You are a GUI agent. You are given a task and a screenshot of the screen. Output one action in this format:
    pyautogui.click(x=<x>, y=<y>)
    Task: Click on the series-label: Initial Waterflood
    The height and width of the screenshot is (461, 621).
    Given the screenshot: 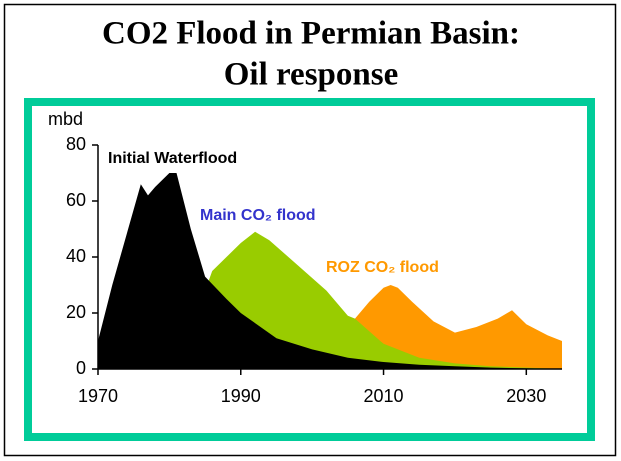 What is the action you would take?
    pyautogui.click(x=172, y=158)
    